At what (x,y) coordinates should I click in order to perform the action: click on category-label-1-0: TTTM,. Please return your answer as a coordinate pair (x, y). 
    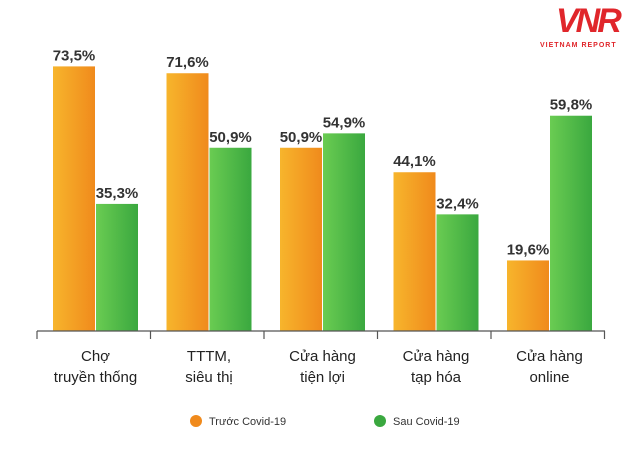
    Looking at the image, I should click on (209, 356).